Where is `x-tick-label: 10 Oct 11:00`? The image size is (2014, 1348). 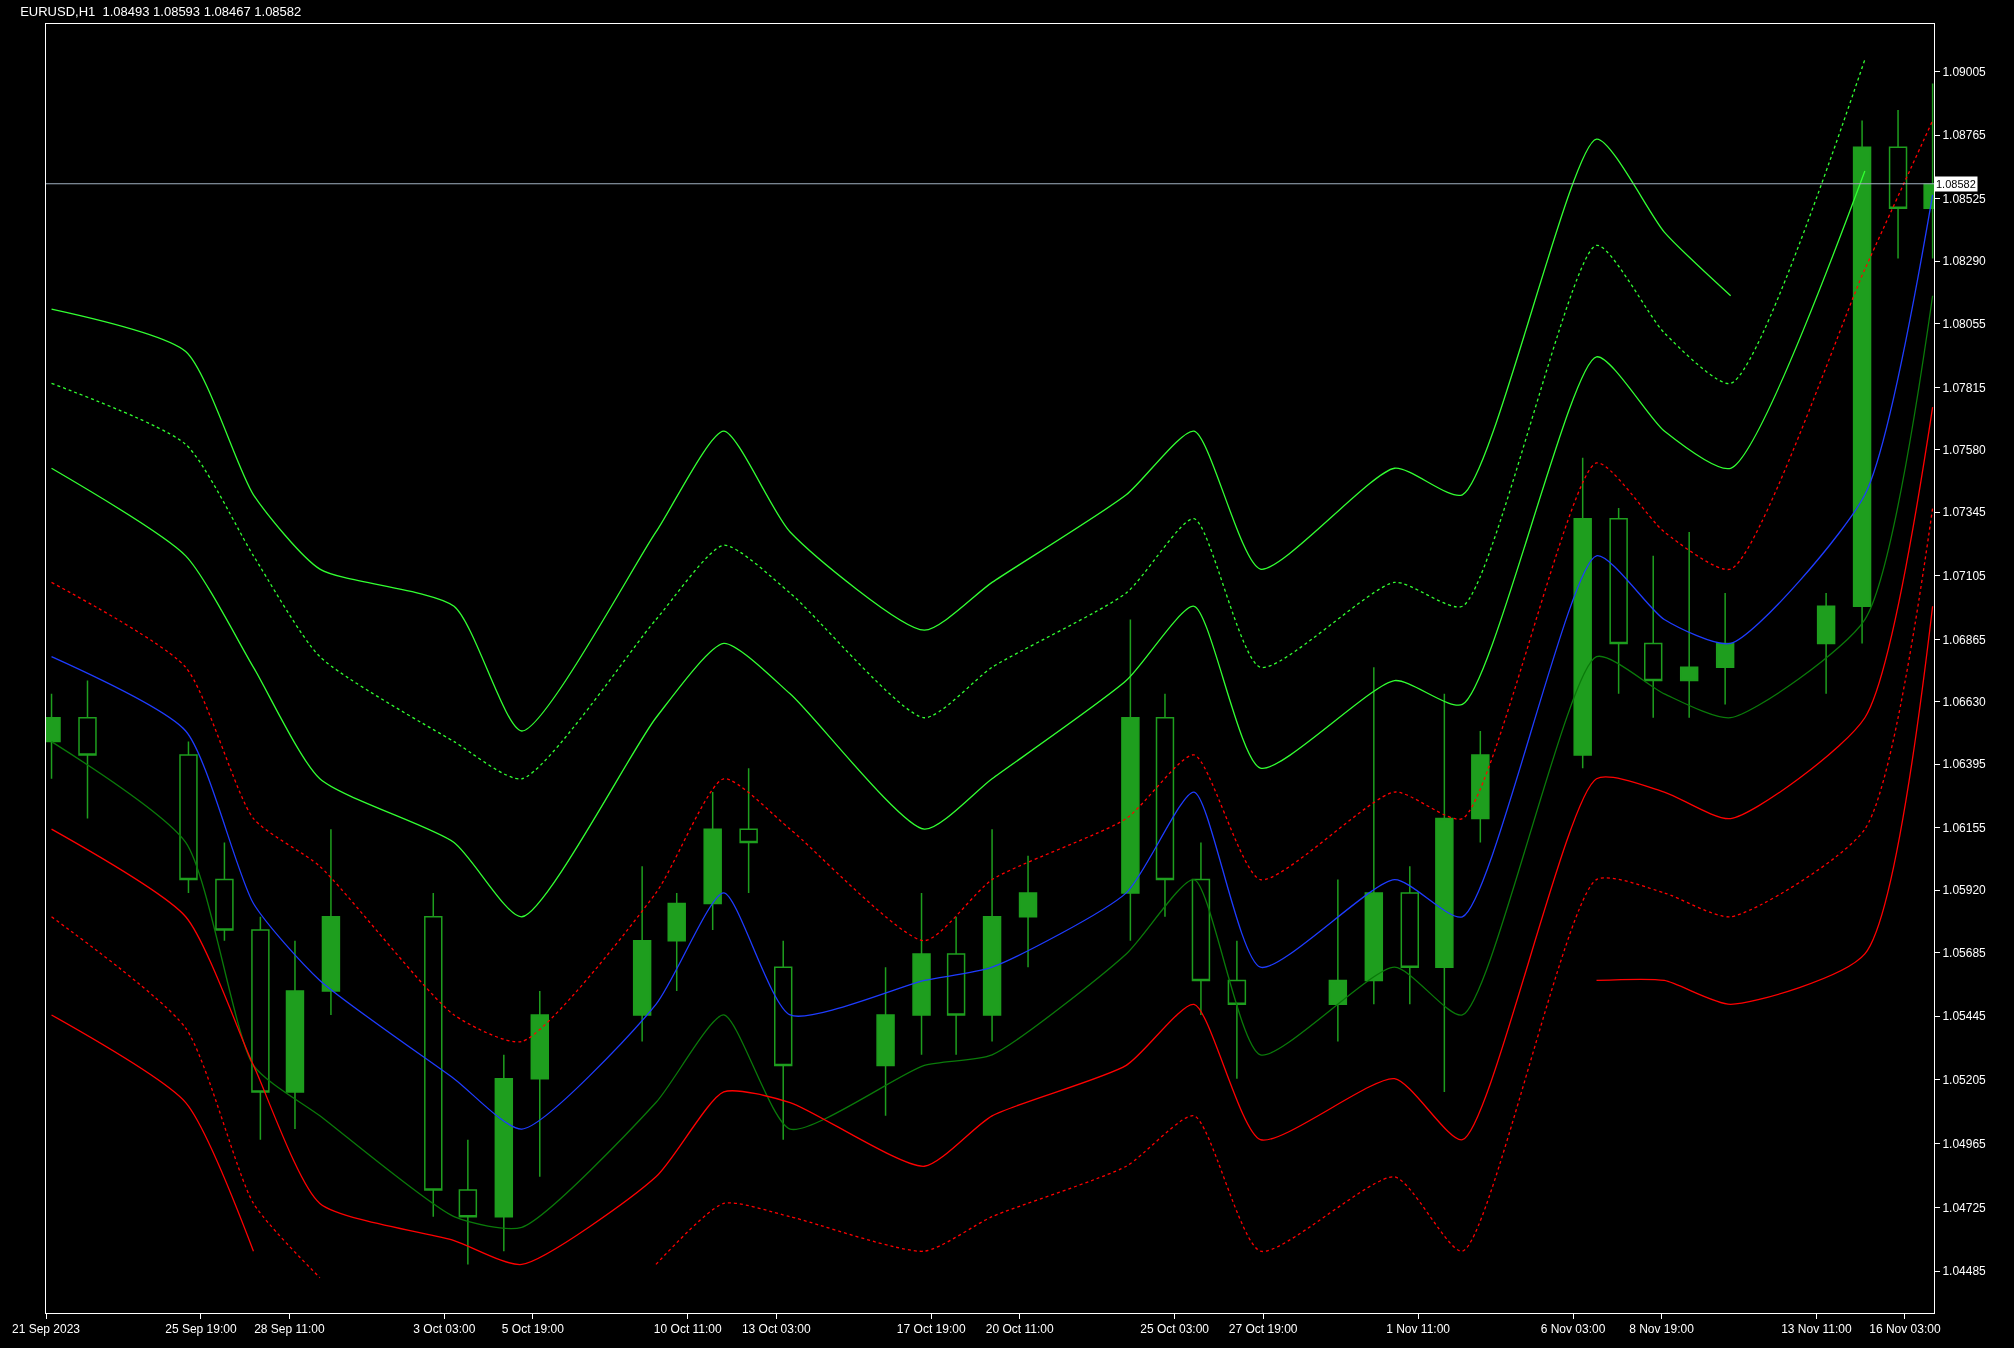 x-tick-label: 10 Oct 11:00 is located at coordinates (688, 1329).